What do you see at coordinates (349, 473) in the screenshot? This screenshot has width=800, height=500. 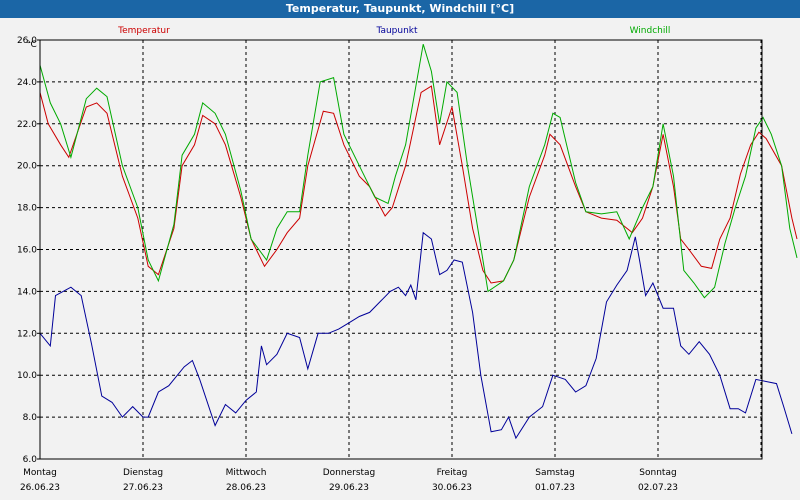 I see `x-tick-day: Donnerstag` at bounding box center [349, 473].